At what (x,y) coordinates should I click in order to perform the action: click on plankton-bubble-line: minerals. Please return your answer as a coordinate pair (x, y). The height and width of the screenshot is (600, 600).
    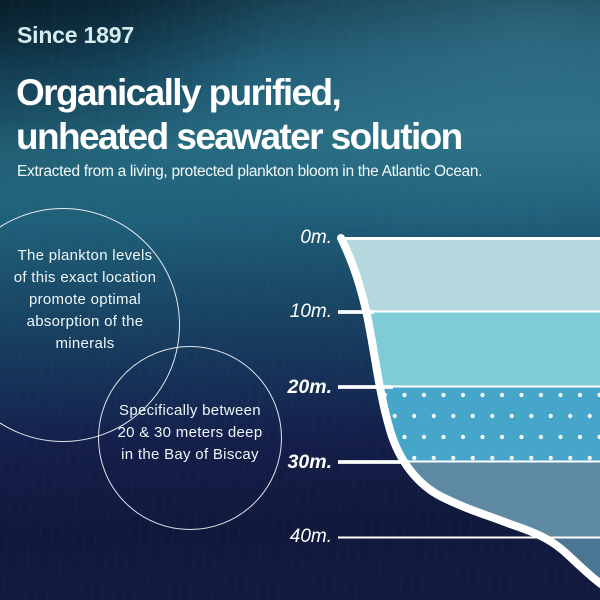
    Looking at the image, I should click on (85, 343).